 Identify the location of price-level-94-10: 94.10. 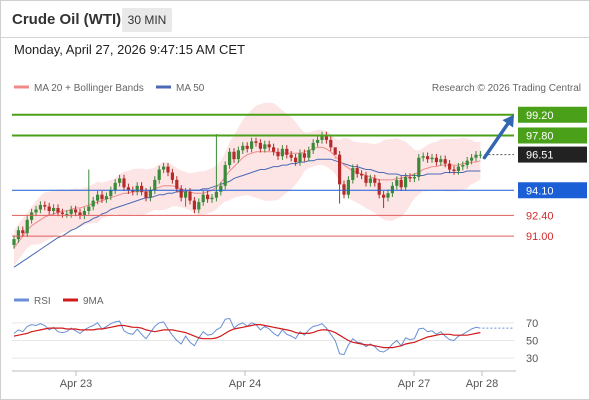
(299, 190).